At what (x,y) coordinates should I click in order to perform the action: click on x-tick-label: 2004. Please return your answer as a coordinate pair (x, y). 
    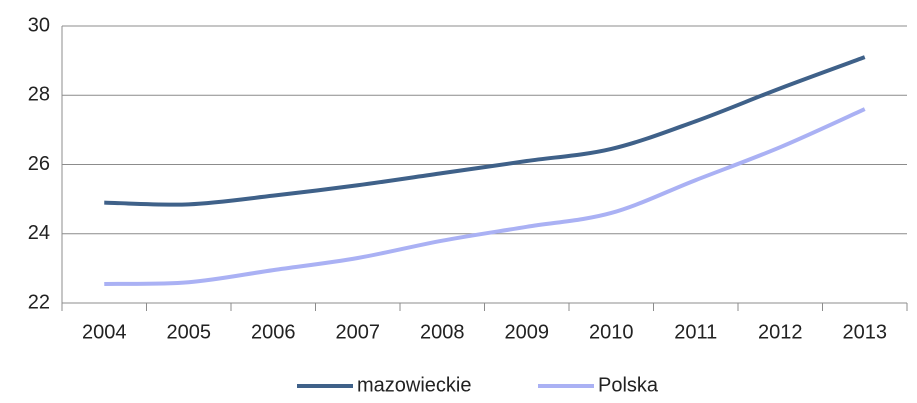
    Looking at the image, I should click on (104, 332).